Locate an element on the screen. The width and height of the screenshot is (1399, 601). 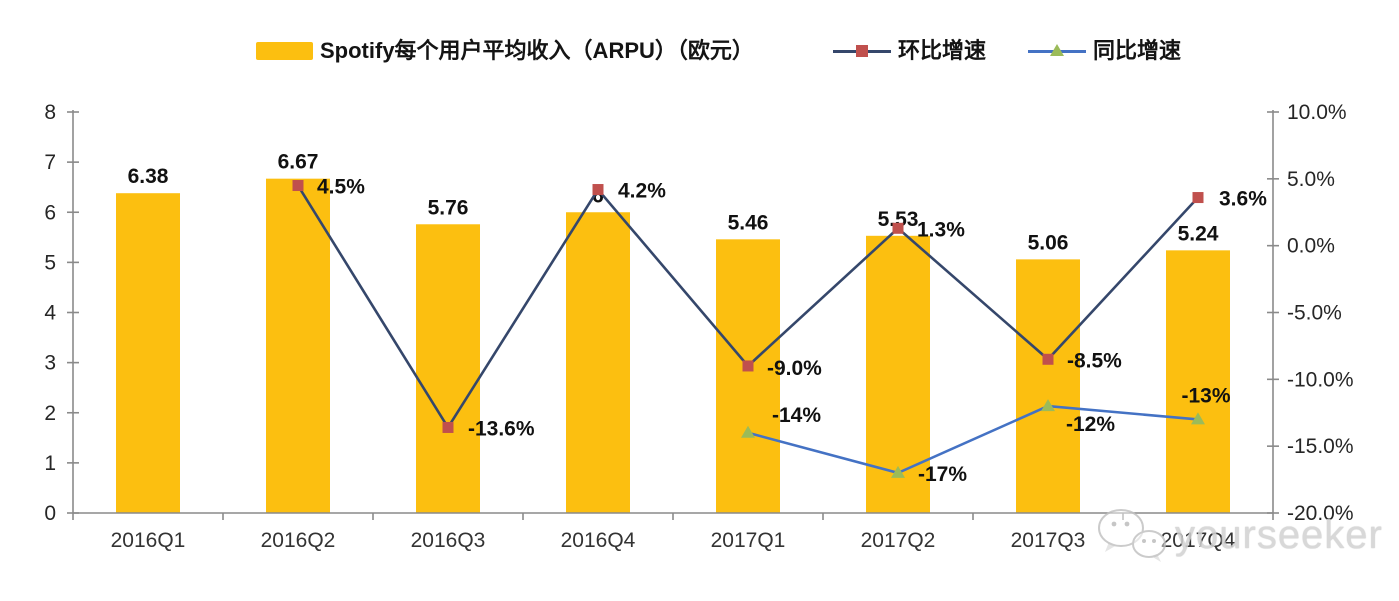
left-axis-tick-label: 4 is located at coordinates (50, 313).